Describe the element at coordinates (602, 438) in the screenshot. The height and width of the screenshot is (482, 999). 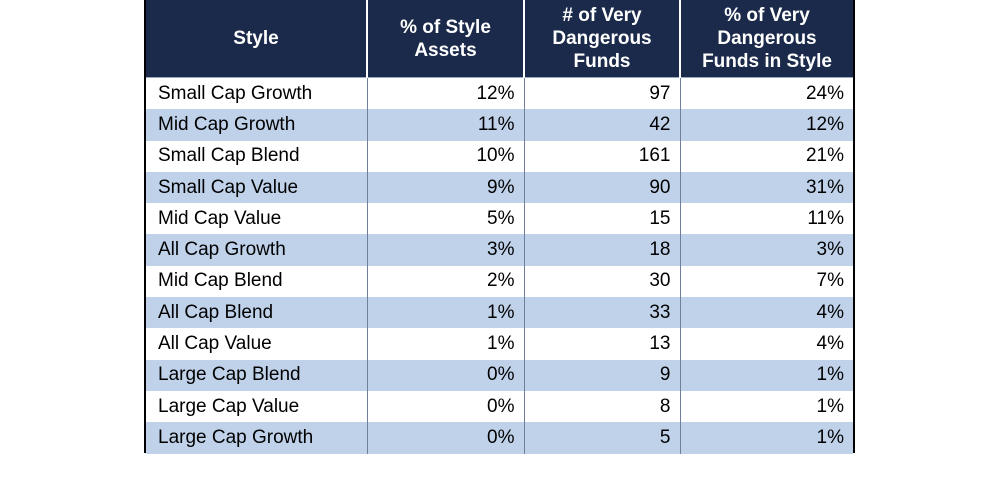
I see `cell-dangerous-funds-count: 5` at that location.